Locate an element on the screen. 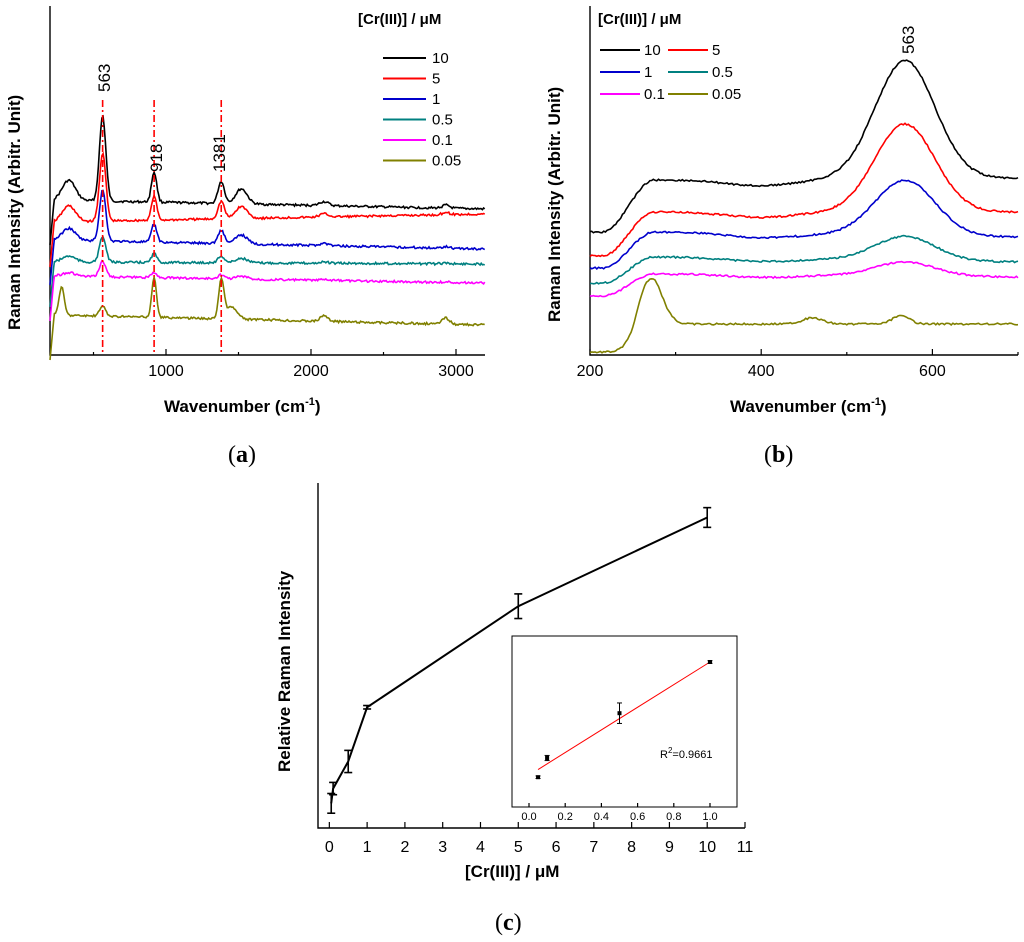 The image size is (1024, 942). chart-a-legend-label-0.5: 0.5 is located at coordinates (442, 120).